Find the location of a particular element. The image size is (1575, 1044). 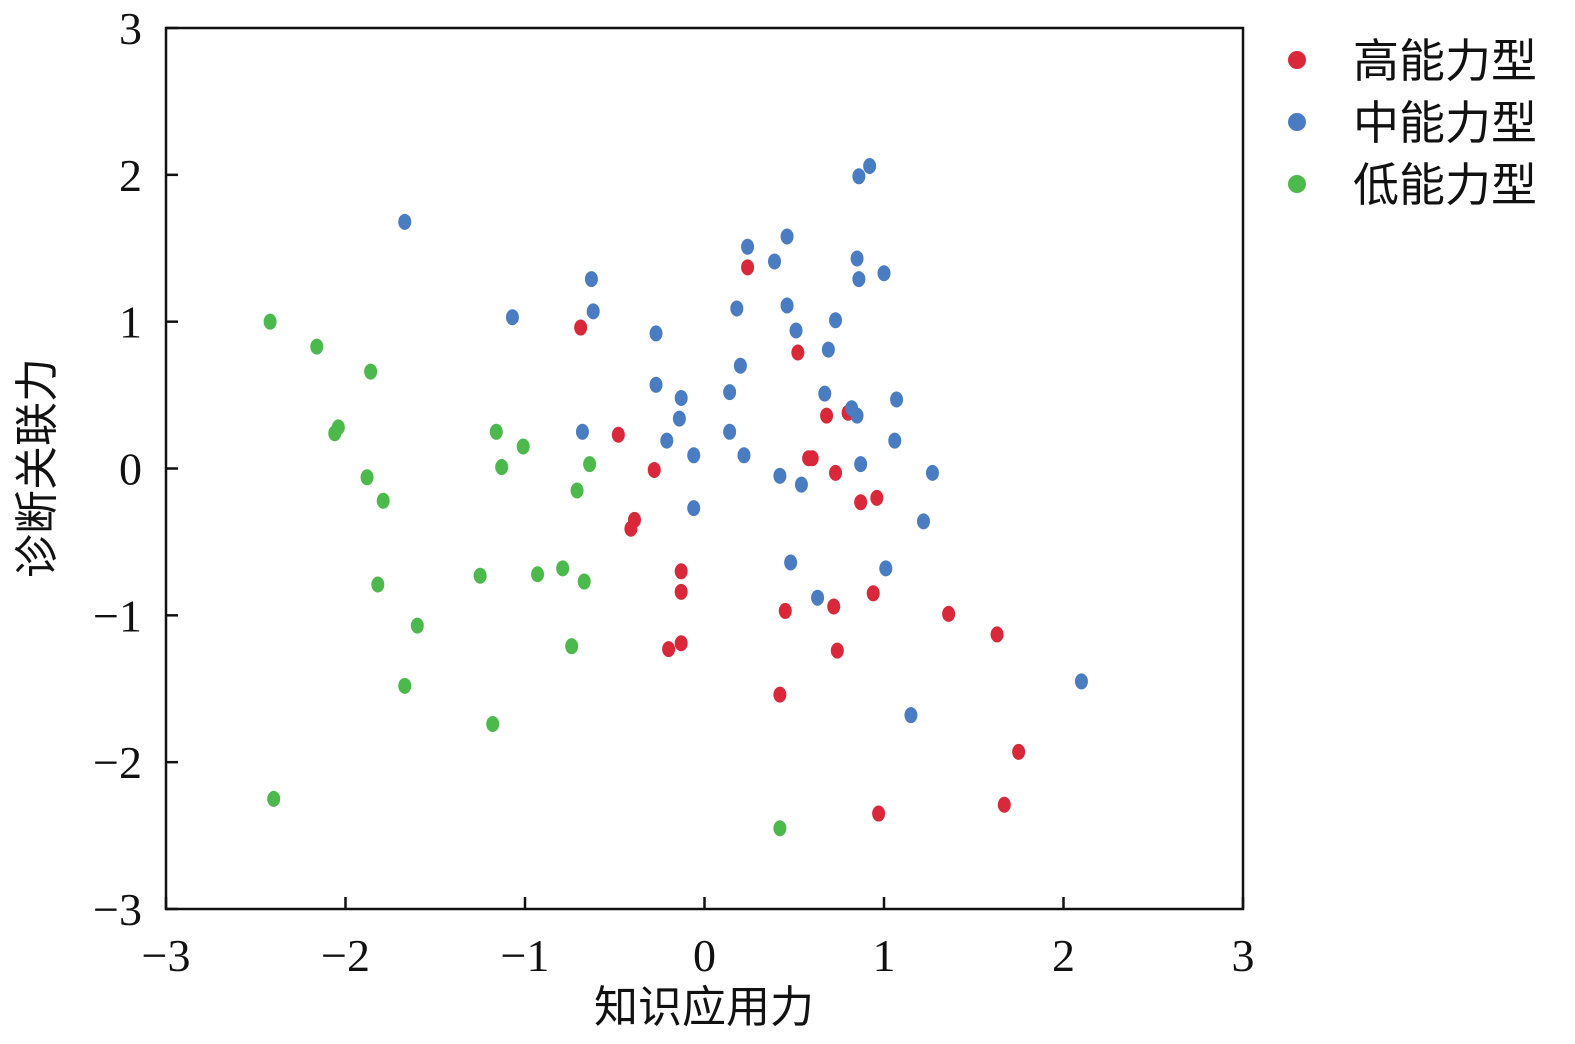

y-tick-label: 2 is located at coordinates (130, 175).